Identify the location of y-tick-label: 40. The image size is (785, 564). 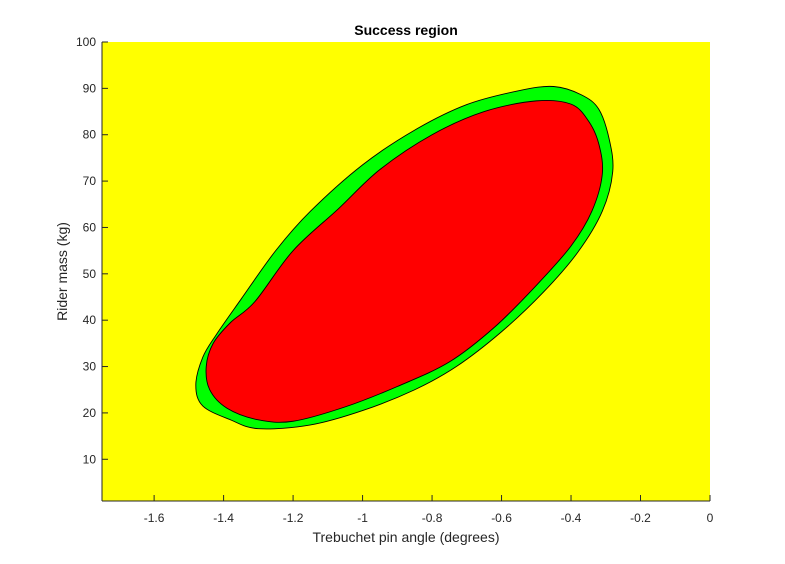
(90, 320).